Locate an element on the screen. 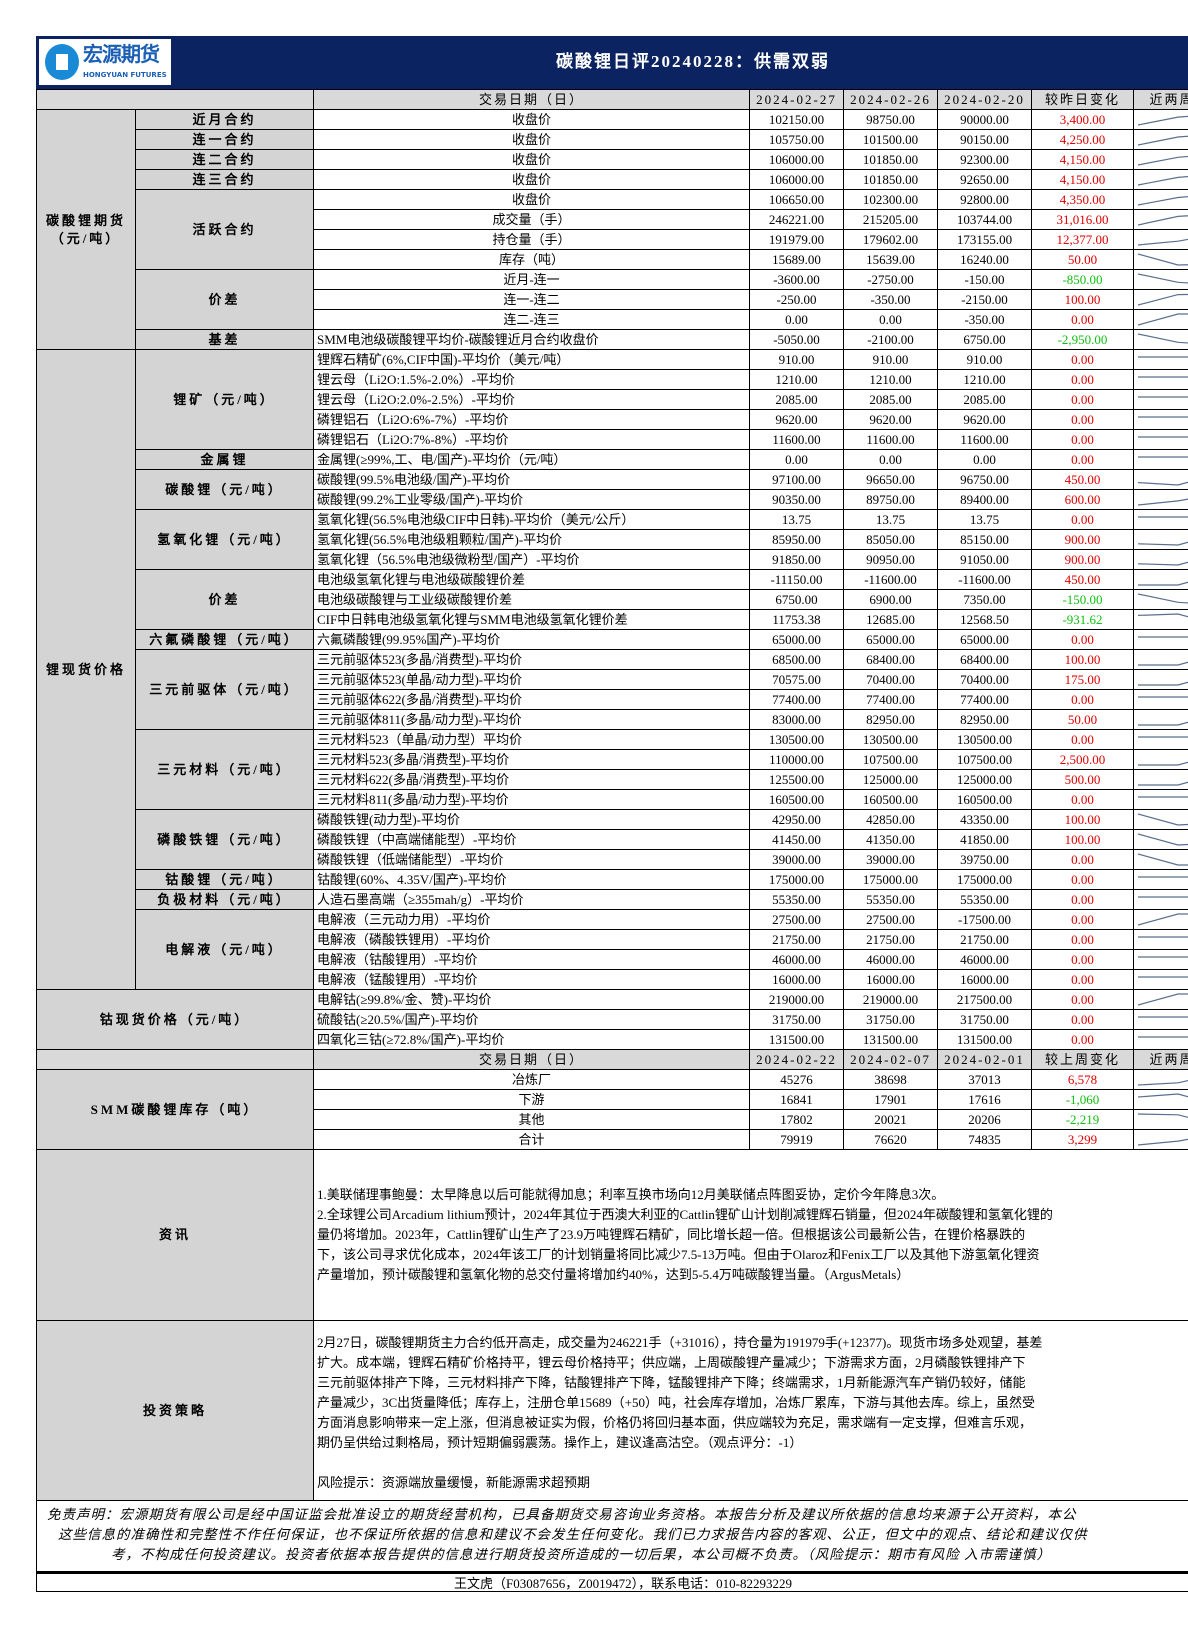 The image size is (1188, 1628). value-cell: 125000.00 is located at coordinates (984, 779).